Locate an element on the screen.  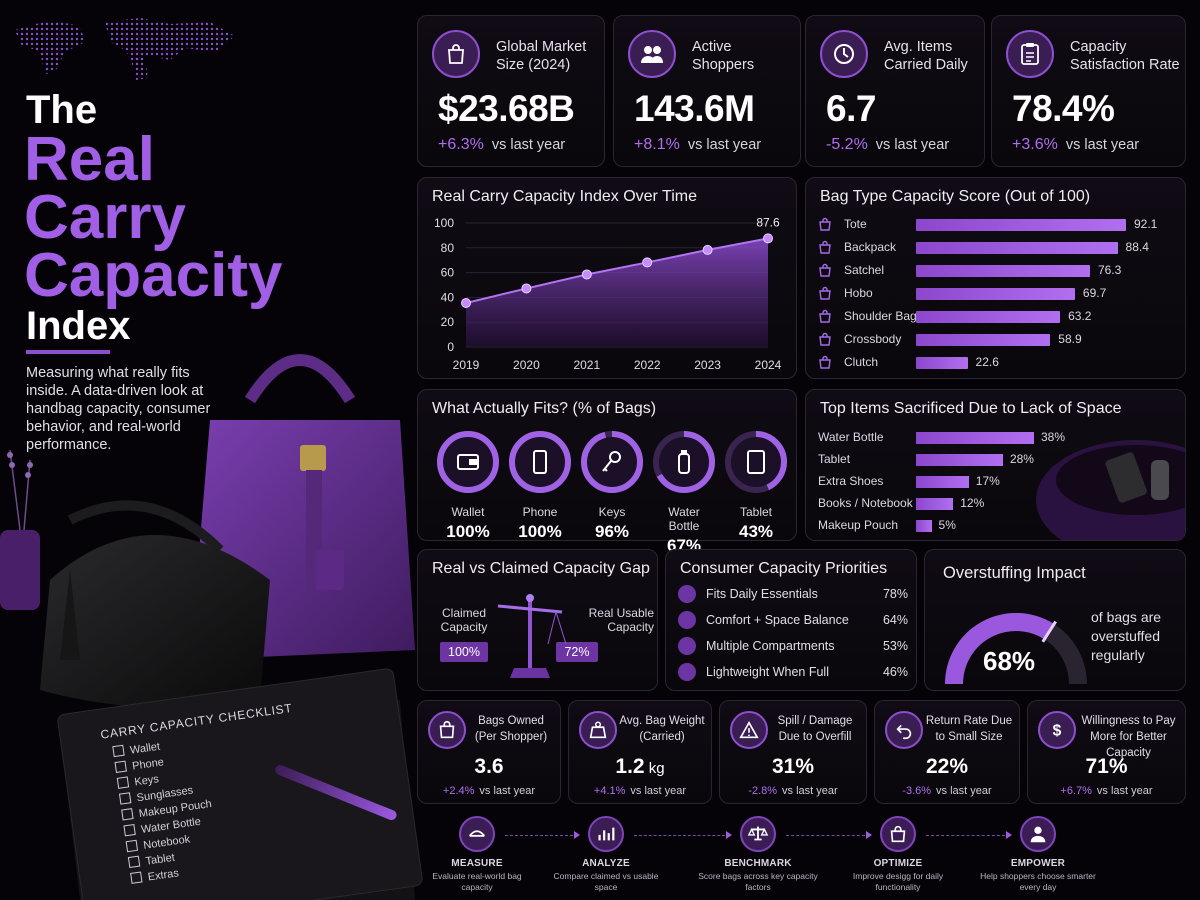
y-tick-label: 60 is located at coordinates (448, 273).